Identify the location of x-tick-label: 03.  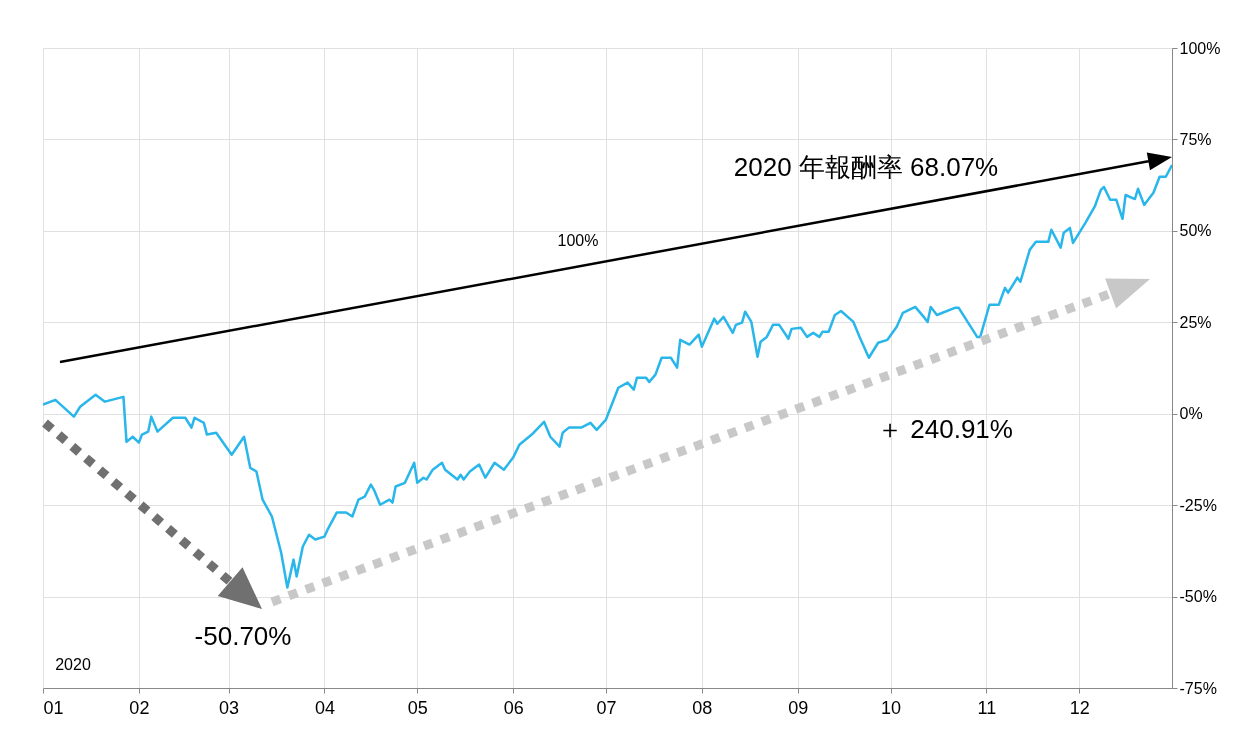
(229, 707).